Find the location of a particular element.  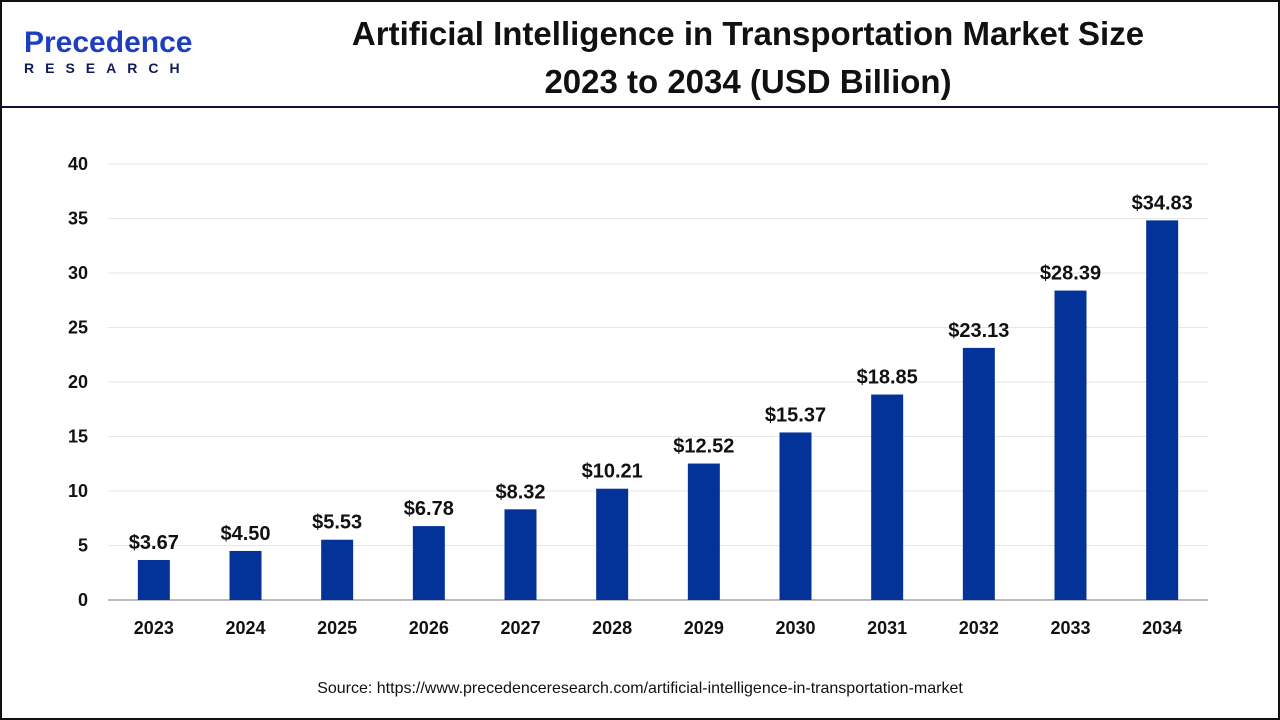

x-tick-label: 2024 is located at coordinates (245, 628).